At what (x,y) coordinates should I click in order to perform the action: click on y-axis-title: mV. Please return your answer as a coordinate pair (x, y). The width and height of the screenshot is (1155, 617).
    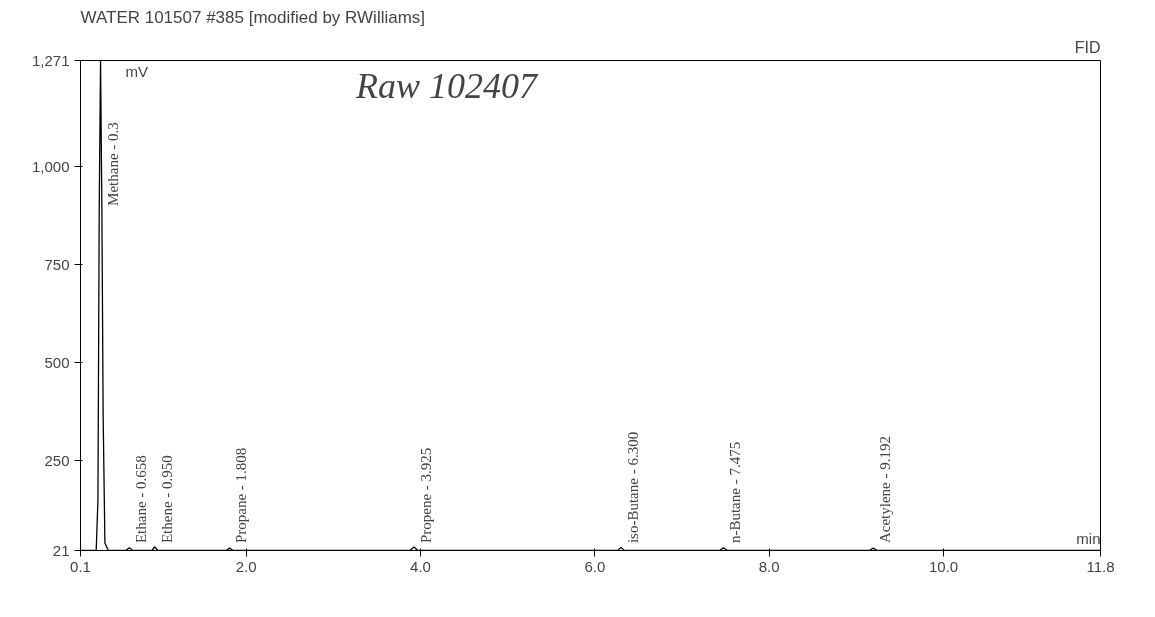
    Looking at the image, I should click on (136, 71).